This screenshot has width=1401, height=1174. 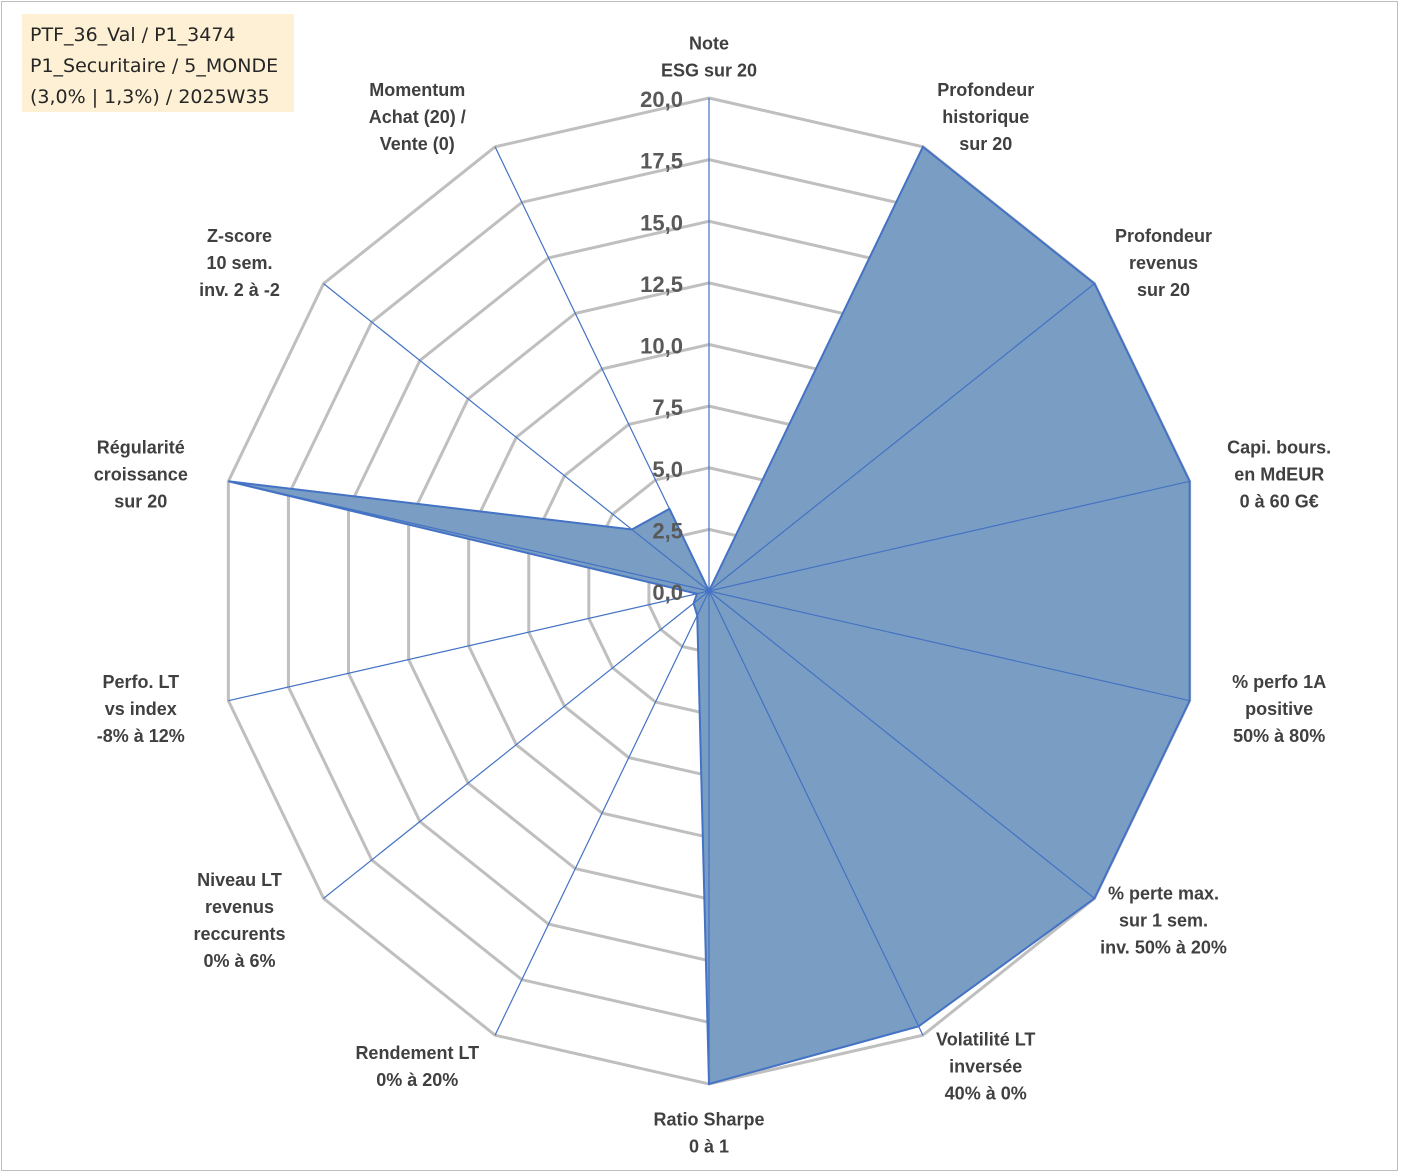 I want to click on axis-label: Momentum Achat (20) / Vente (0), so click(x=417, y=117).